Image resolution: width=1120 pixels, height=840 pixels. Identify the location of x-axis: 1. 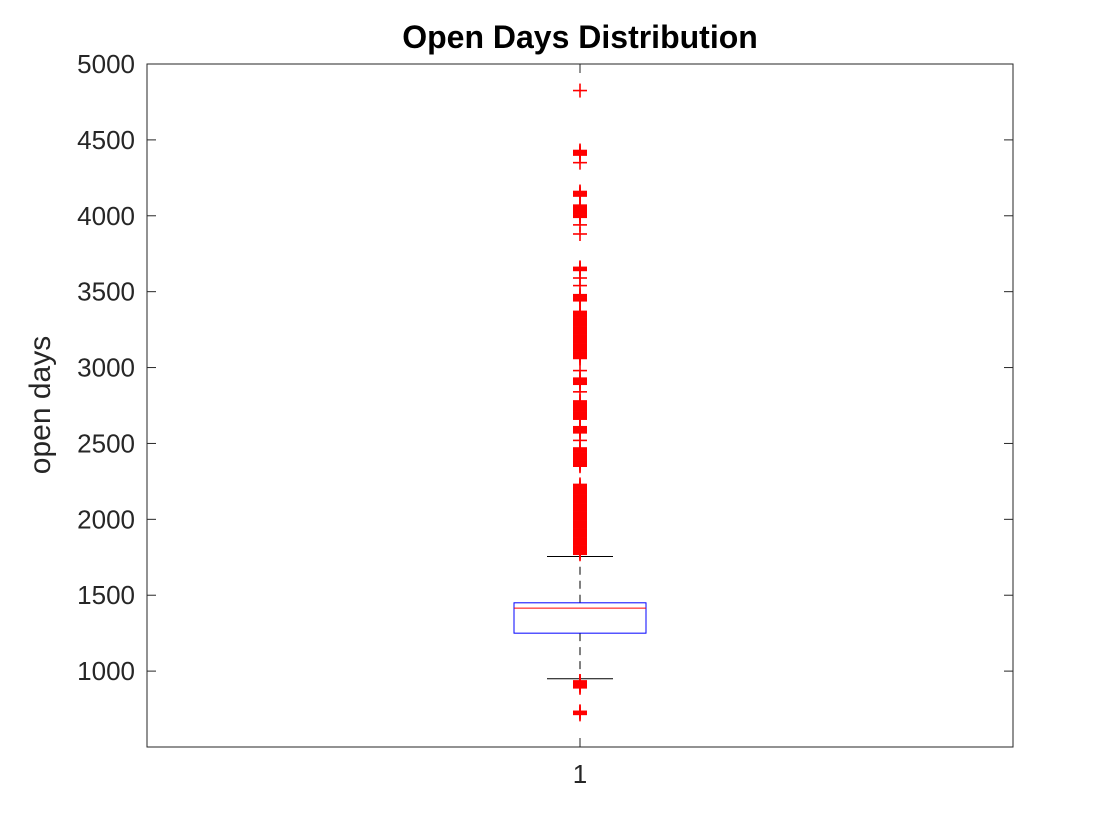
(580, 426).